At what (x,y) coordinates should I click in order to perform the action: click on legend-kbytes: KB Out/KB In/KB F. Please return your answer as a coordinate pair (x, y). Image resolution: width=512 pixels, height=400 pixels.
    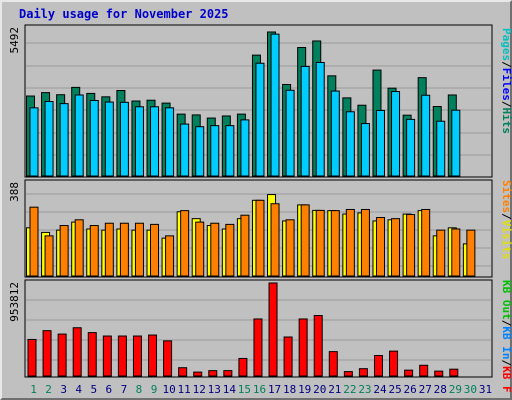
    Looking at the image, I should click on (506, 336).